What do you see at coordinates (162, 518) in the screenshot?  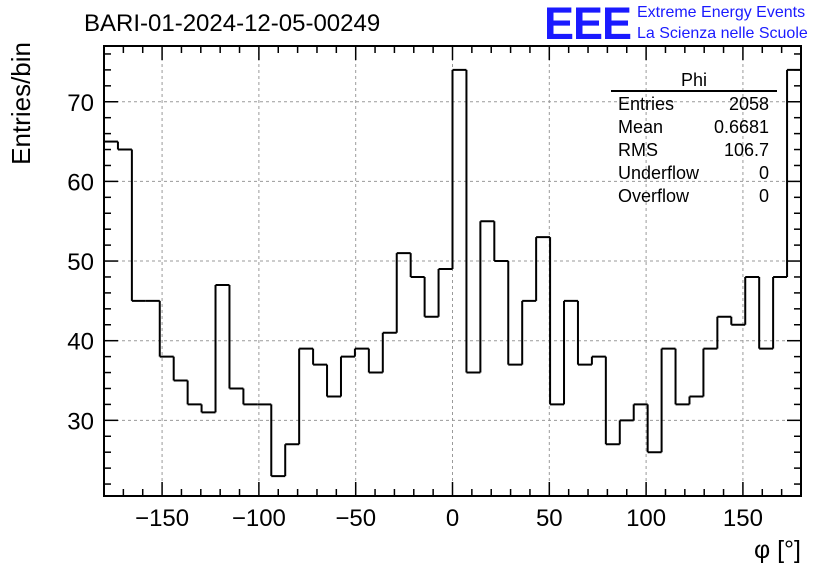 I see `x-tick-label: −150` at bounding box center [162, 518].